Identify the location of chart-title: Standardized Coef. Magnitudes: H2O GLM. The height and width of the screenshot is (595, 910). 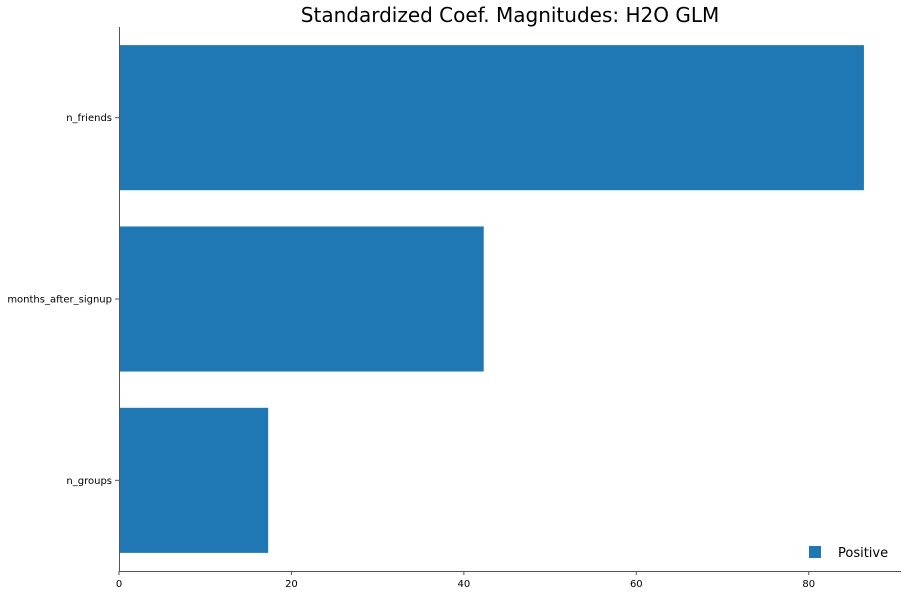
(510, 15).